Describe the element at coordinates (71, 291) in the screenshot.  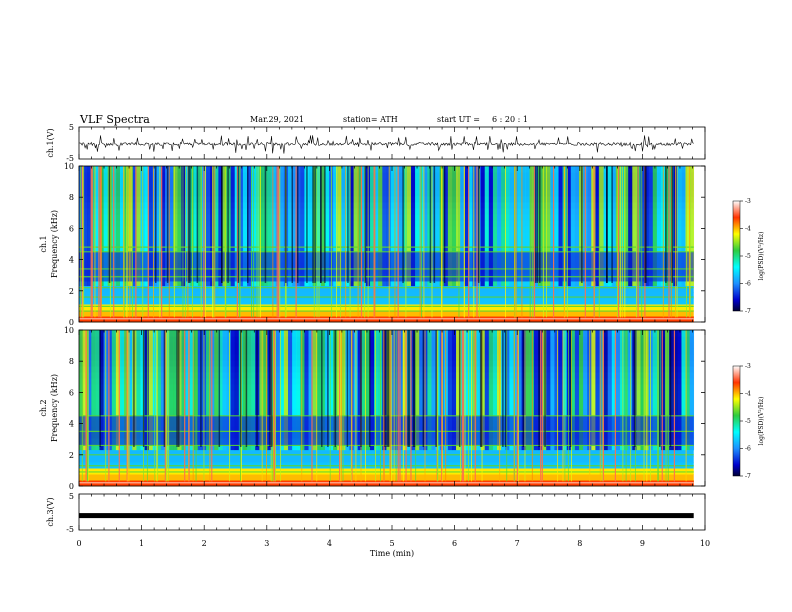
I see `spec-ytick-label: 2` at that location.